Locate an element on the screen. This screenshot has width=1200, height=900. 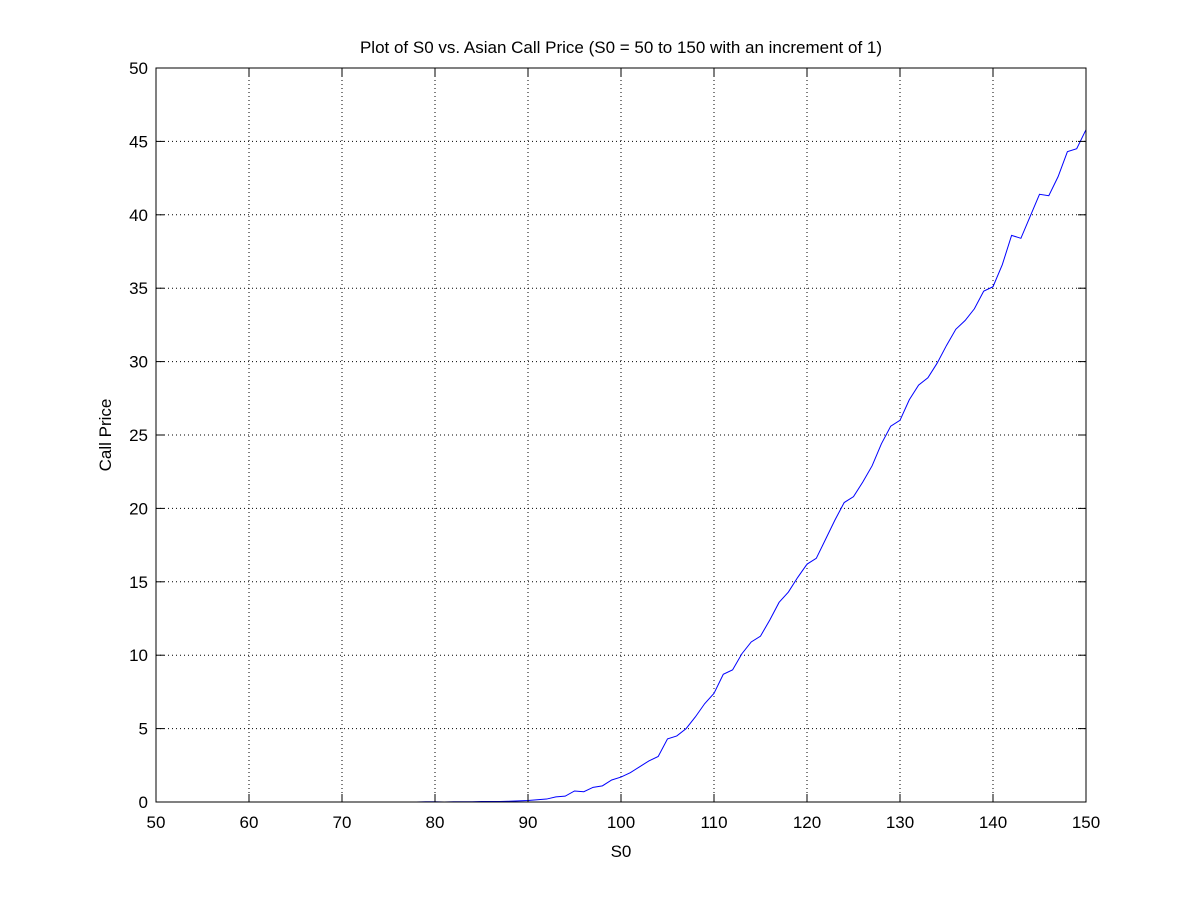
y-tick-label: 0 is located at coordinates (143, 802).